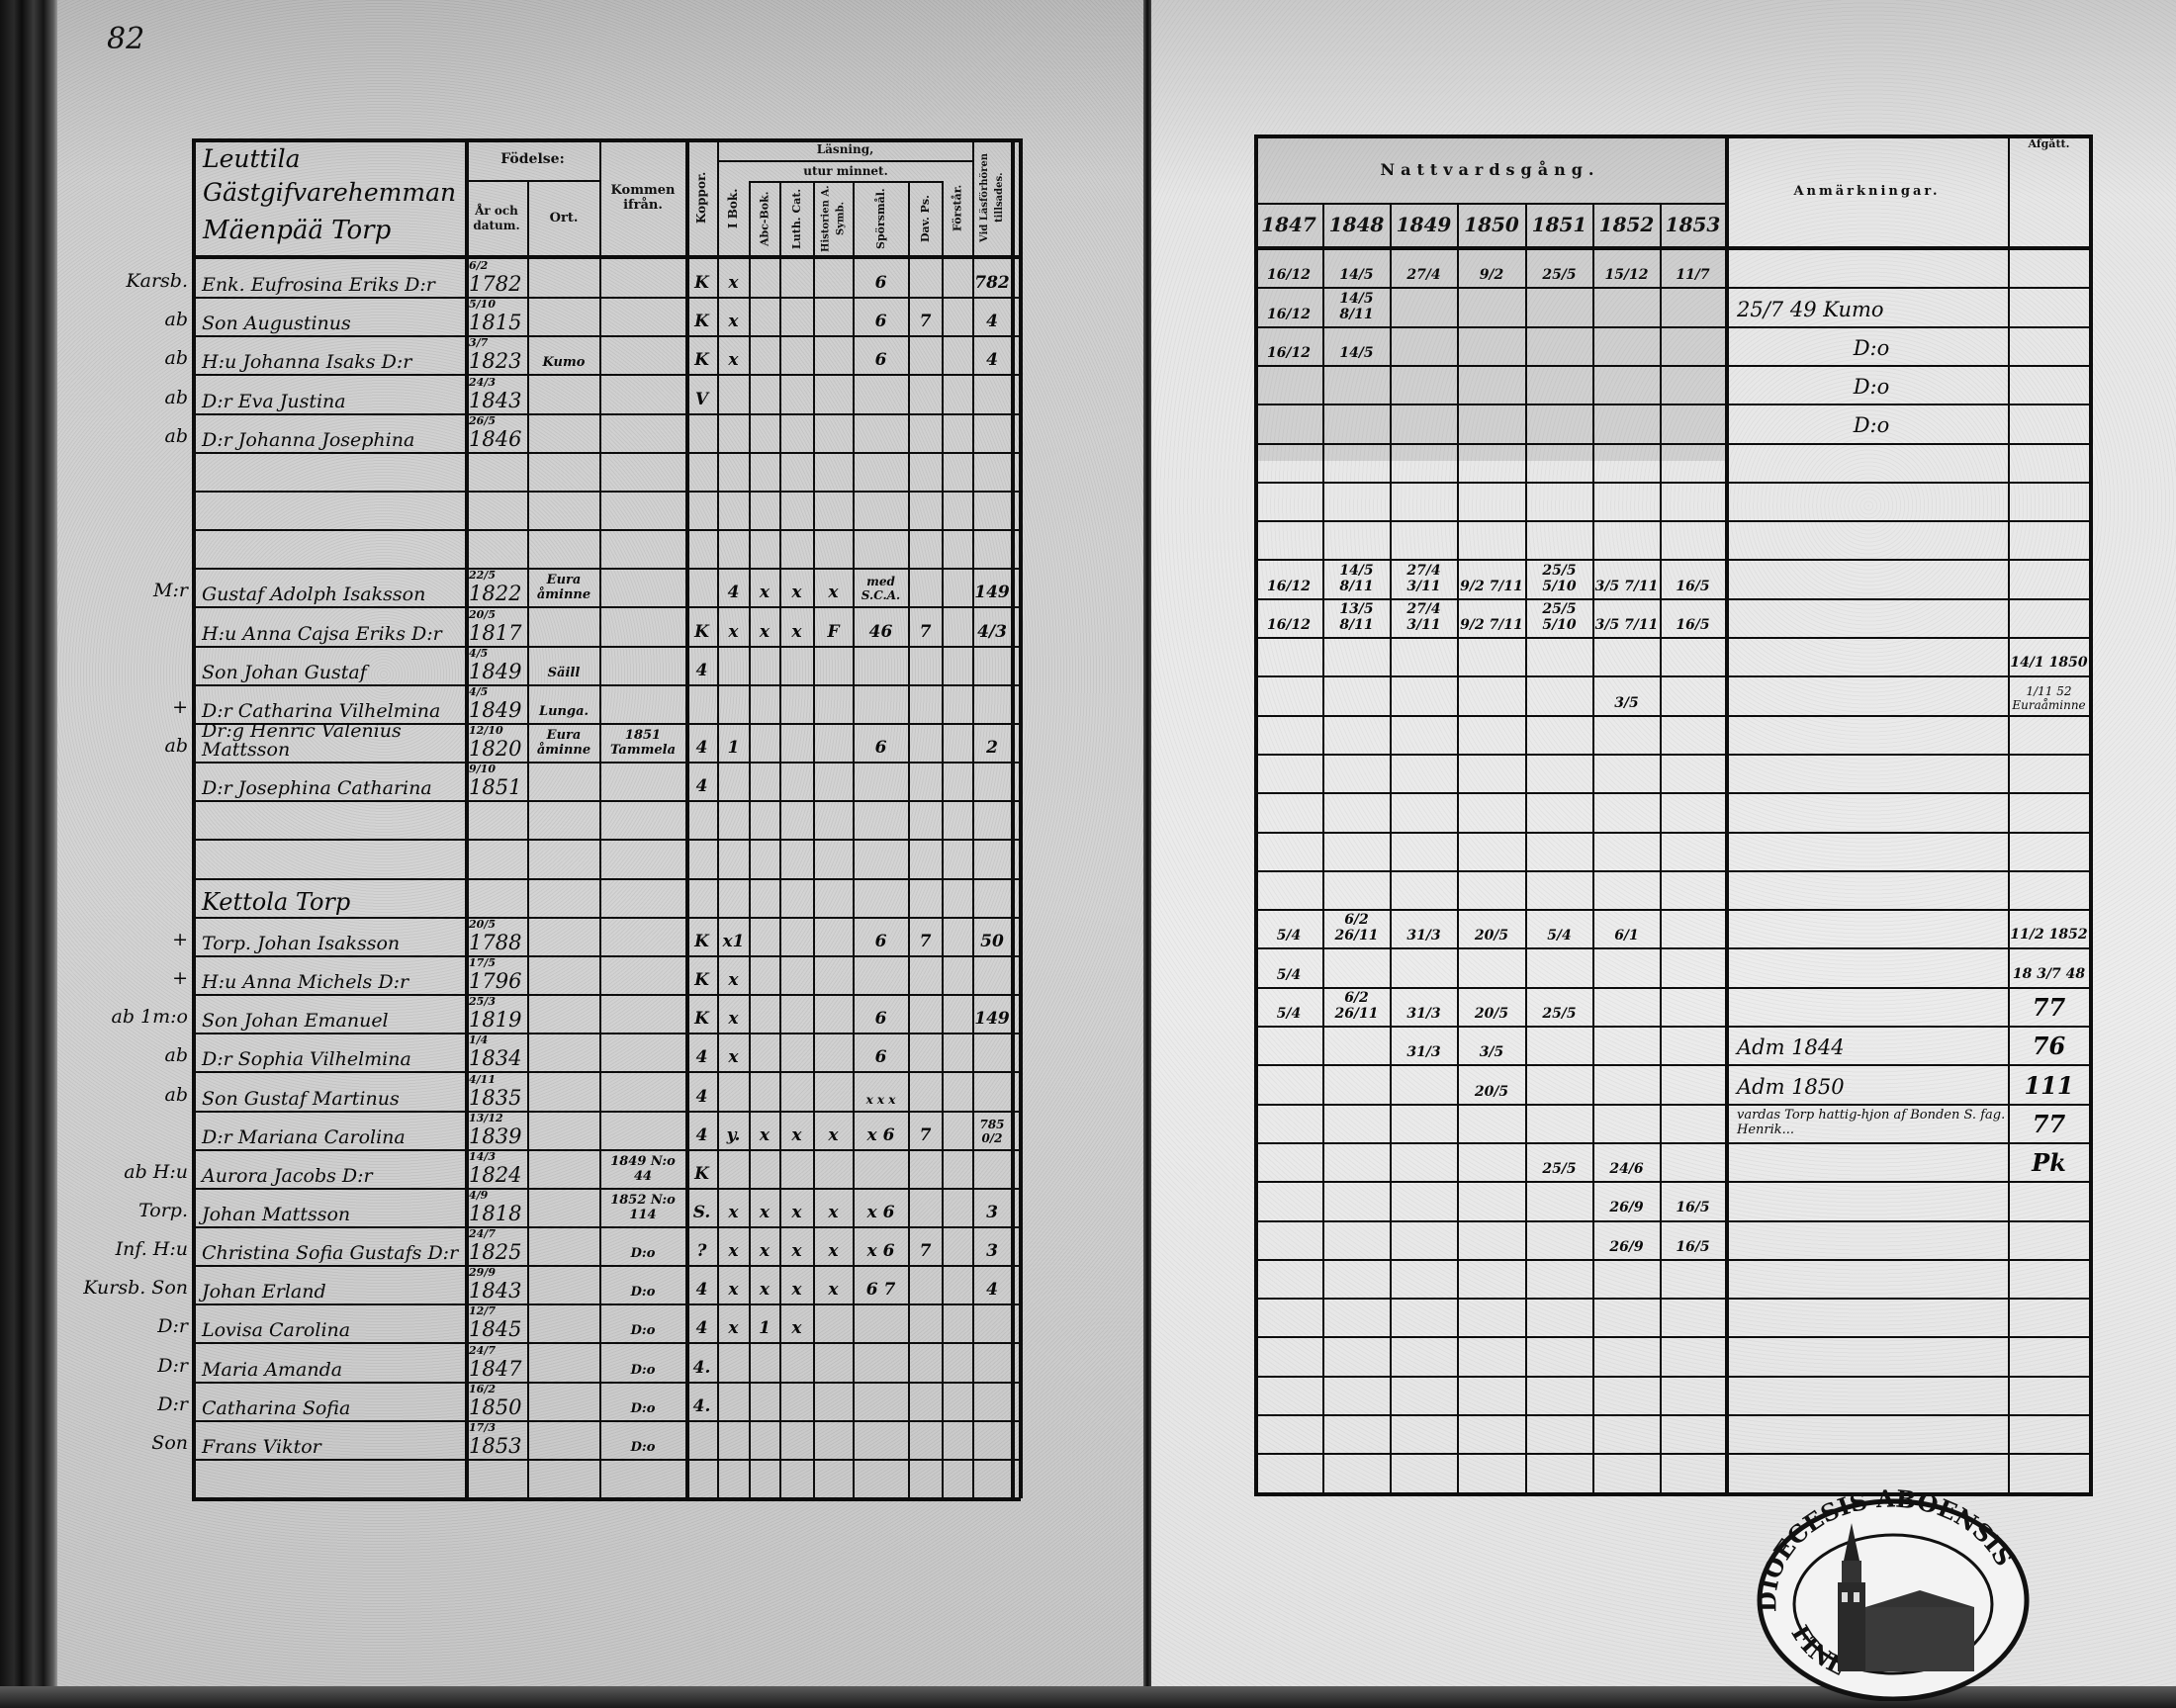  What do you see at coordinates (643, 197) in the screenshot?
I see `header-kommen-ifran: Kommen ifrån.` at bounding box center [643, 197].